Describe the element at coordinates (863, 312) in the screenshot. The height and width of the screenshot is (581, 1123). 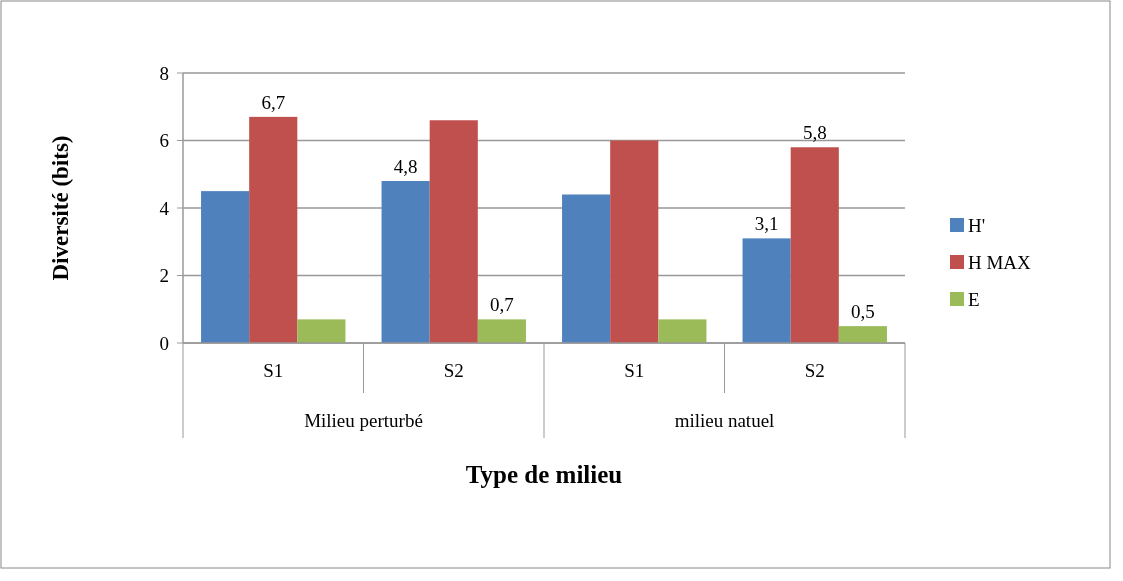
I see `data-label: 0,5` at that location.